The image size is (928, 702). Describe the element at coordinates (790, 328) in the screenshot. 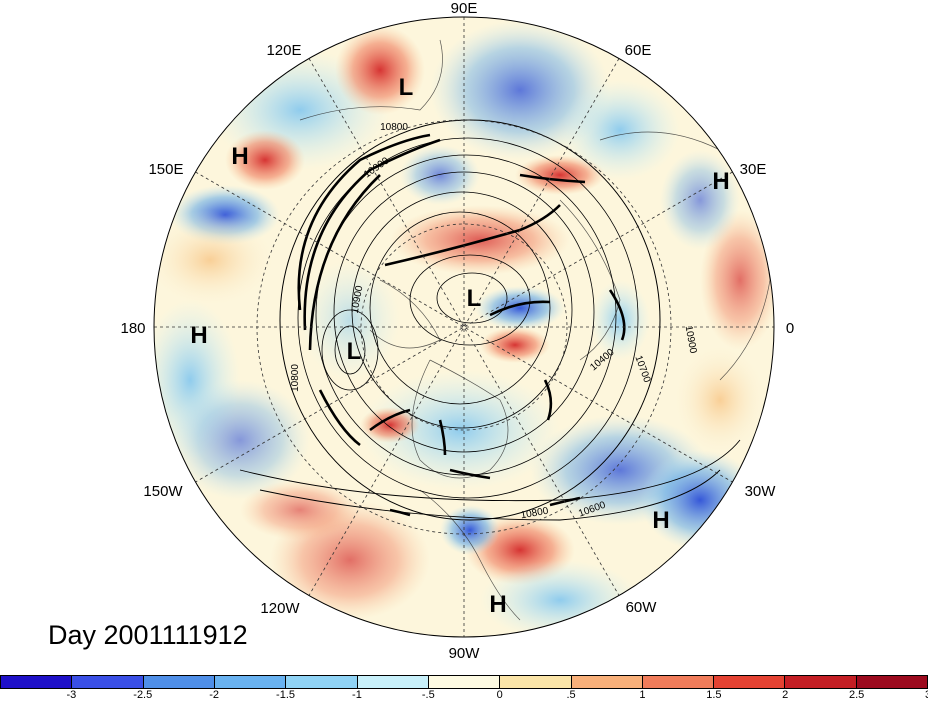

I see `lon-label-0: 0` at that location.